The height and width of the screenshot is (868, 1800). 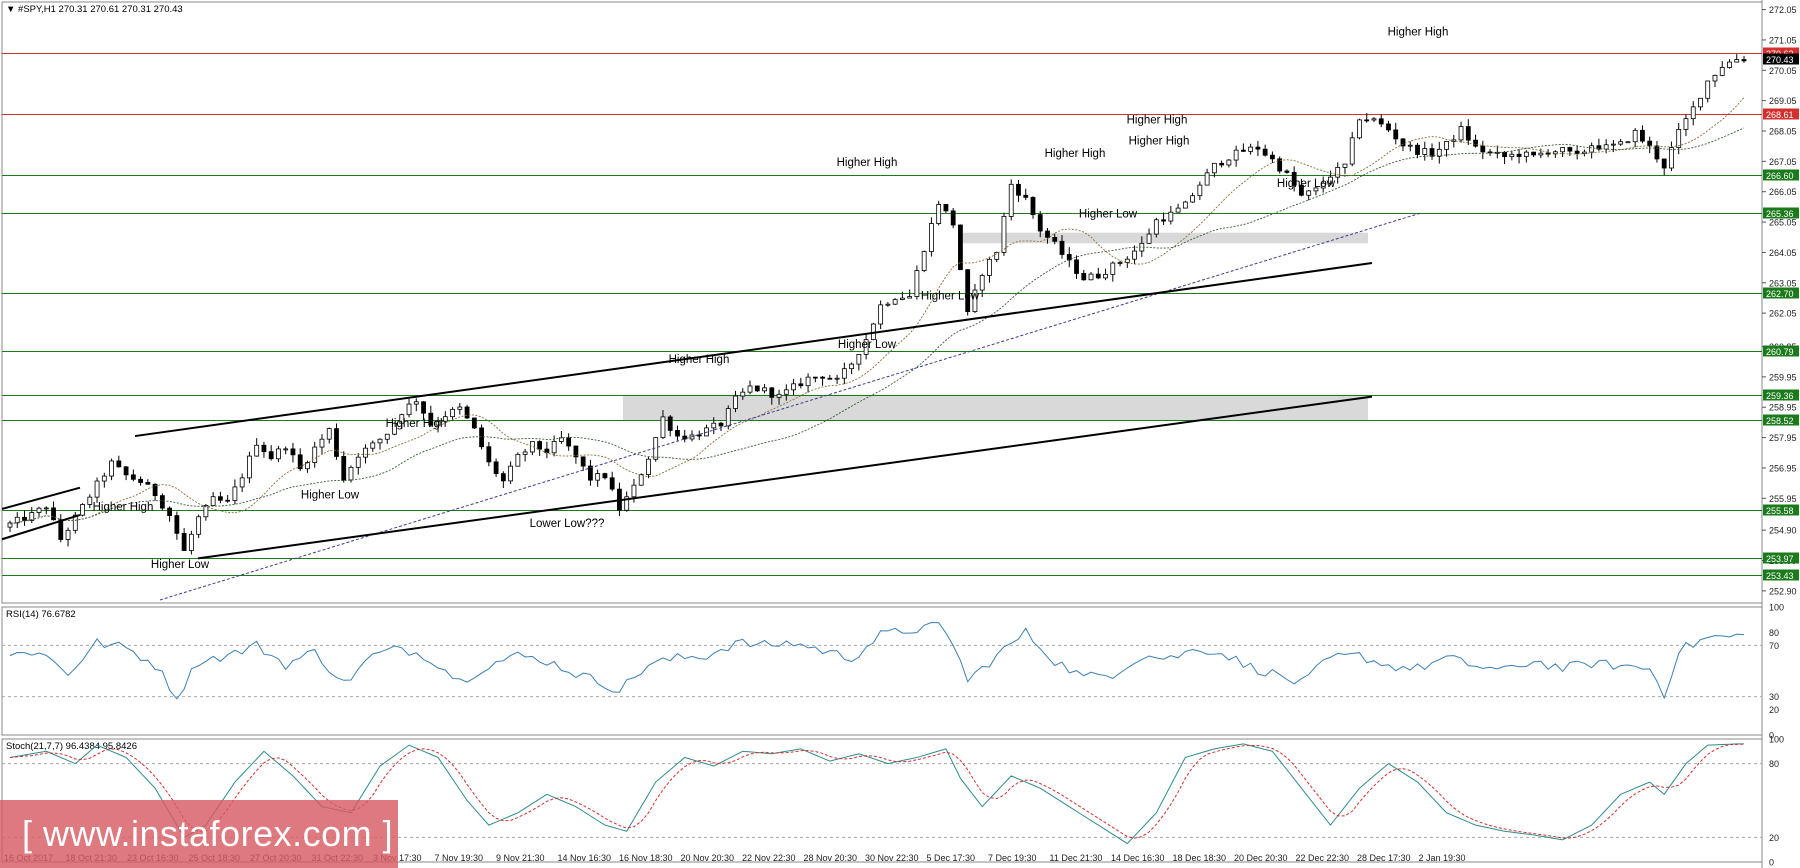 What do you see at coordinates (1774, 764) in the screenshot?
I see `stoch-tick-label: 80` at bounding box center [1774, 764].